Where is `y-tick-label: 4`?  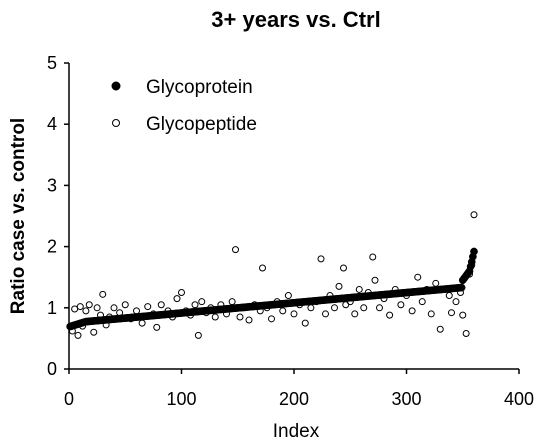
y-tick-label: 4 is located at coordinates (52, 124).